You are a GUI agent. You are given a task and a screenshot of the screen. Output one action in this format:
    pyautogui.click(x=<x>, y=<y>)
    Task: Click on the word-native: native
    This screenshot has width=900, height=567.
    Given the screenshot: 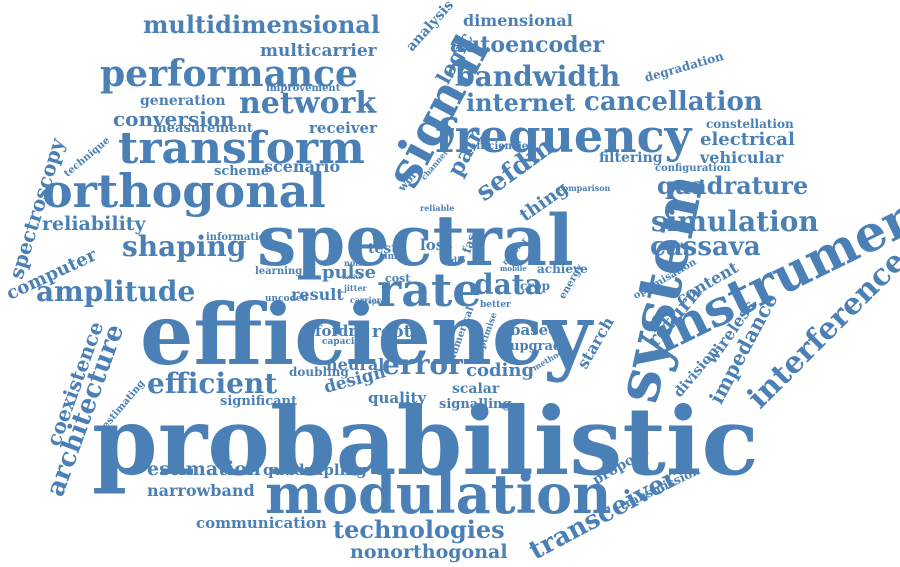 What is the action you would take?
    pyautogui.click(x=352, y=277)
    